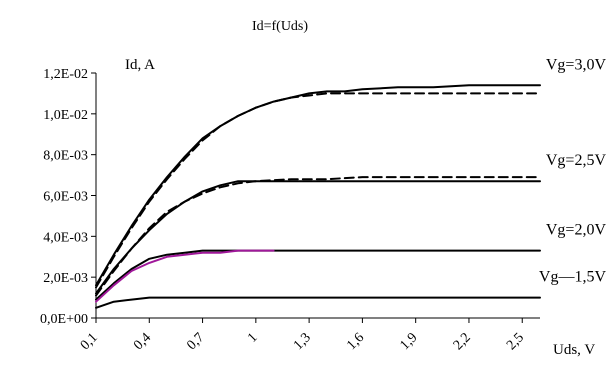 This screenshot has width=611, height=365. Describe the element at coordinates (142, 341) in the screenshot. I see `x-tick-label: 0,4` at that location.